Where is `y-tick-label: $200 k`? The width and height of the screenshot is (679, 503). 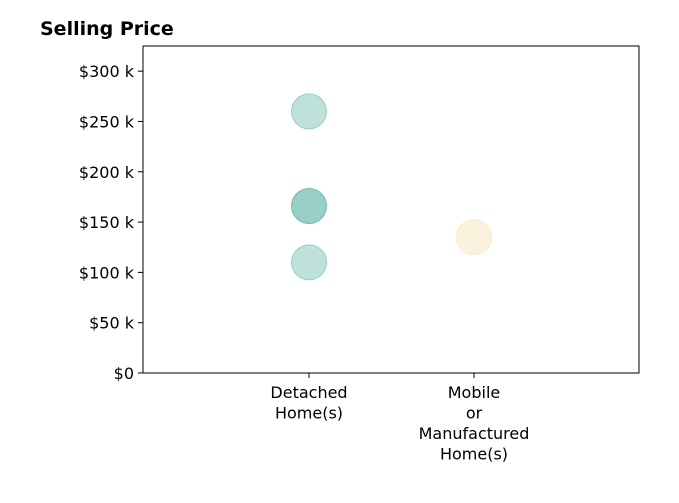
y-tick-label: $200 k is located at coordinates (107, 172).